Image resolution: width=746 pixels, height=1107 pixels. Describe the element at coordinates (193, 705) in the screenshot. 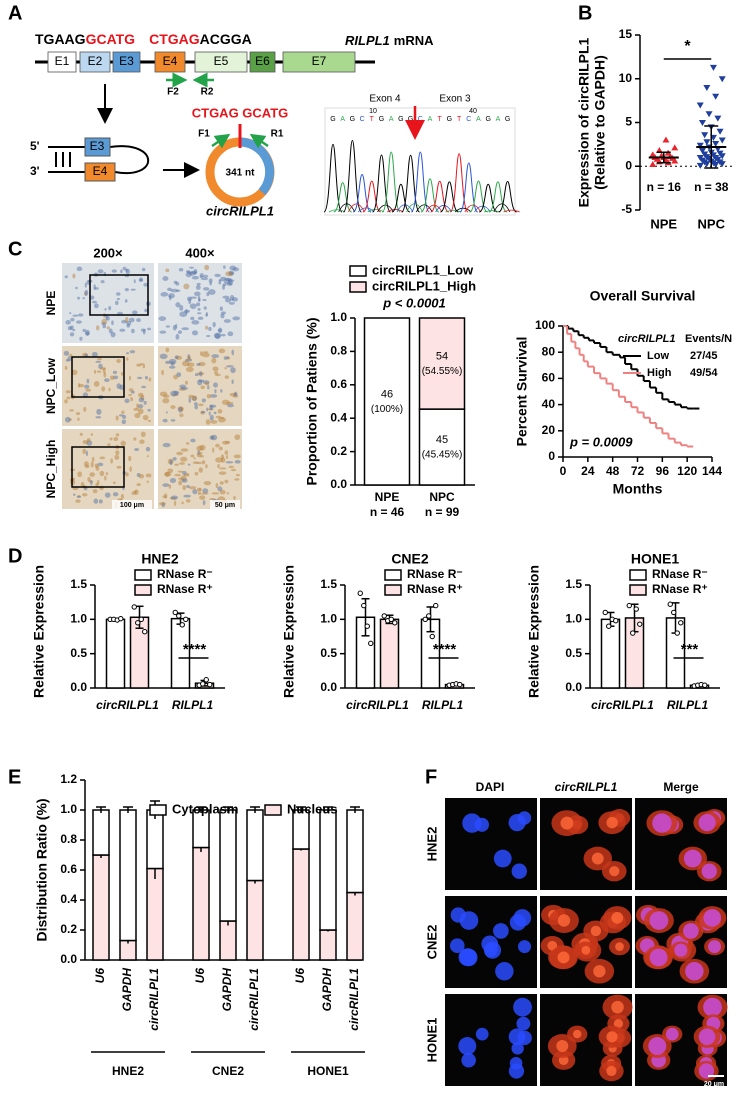

I see `x-tick-label: RILPL1` at that location.